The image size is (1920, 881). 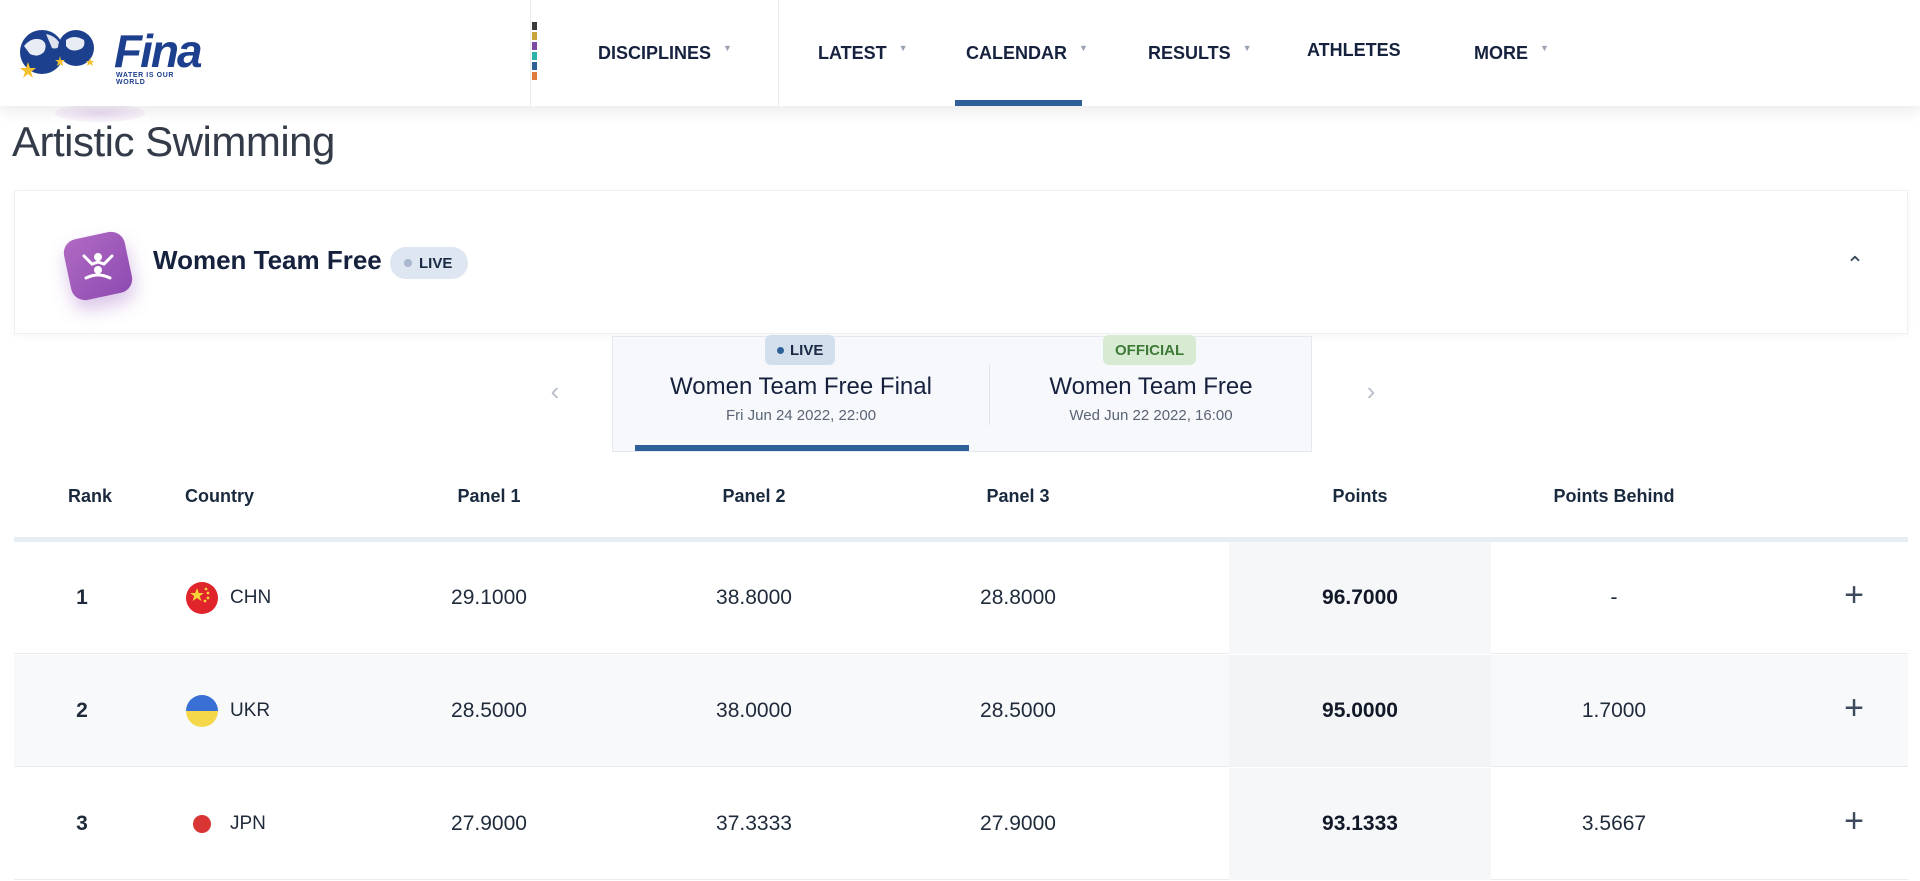 What do you see at coordinates (807, 350) in the screenshot?
I see `heat-badge-label: LIVE` at bounding box center [807, 350].